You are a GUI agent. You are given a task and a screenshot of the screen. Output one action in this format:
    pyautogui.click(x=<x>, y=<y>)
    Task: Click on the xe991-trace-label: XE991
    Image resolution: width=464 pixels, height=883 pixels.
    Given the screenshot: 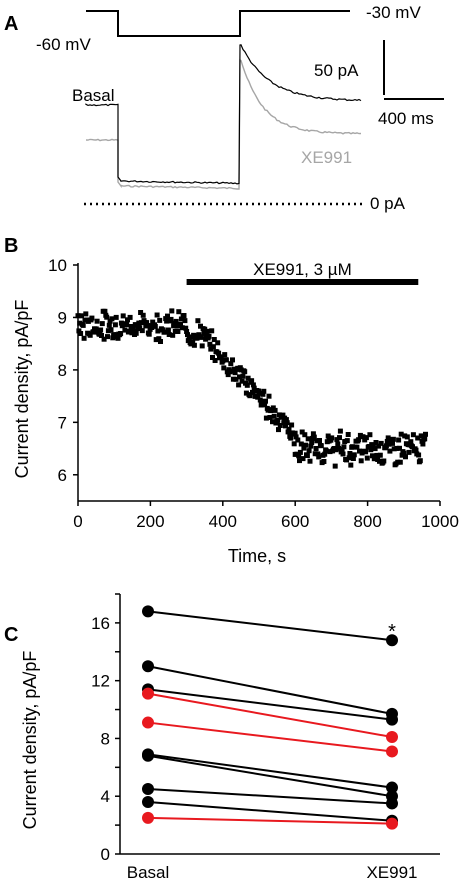 What is the action you would take?
    pyautogui.click(x=326, y=157)
    